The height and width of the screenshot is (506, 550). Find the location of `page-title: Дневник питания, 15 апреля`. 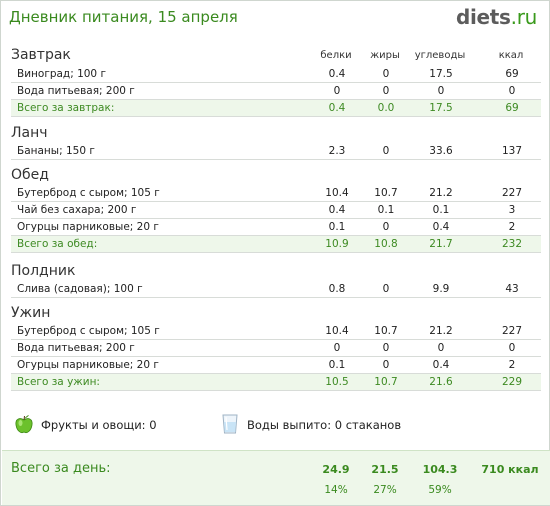

page-title: Дневник питания, 15 апреля is located at coordinates (123, 17).